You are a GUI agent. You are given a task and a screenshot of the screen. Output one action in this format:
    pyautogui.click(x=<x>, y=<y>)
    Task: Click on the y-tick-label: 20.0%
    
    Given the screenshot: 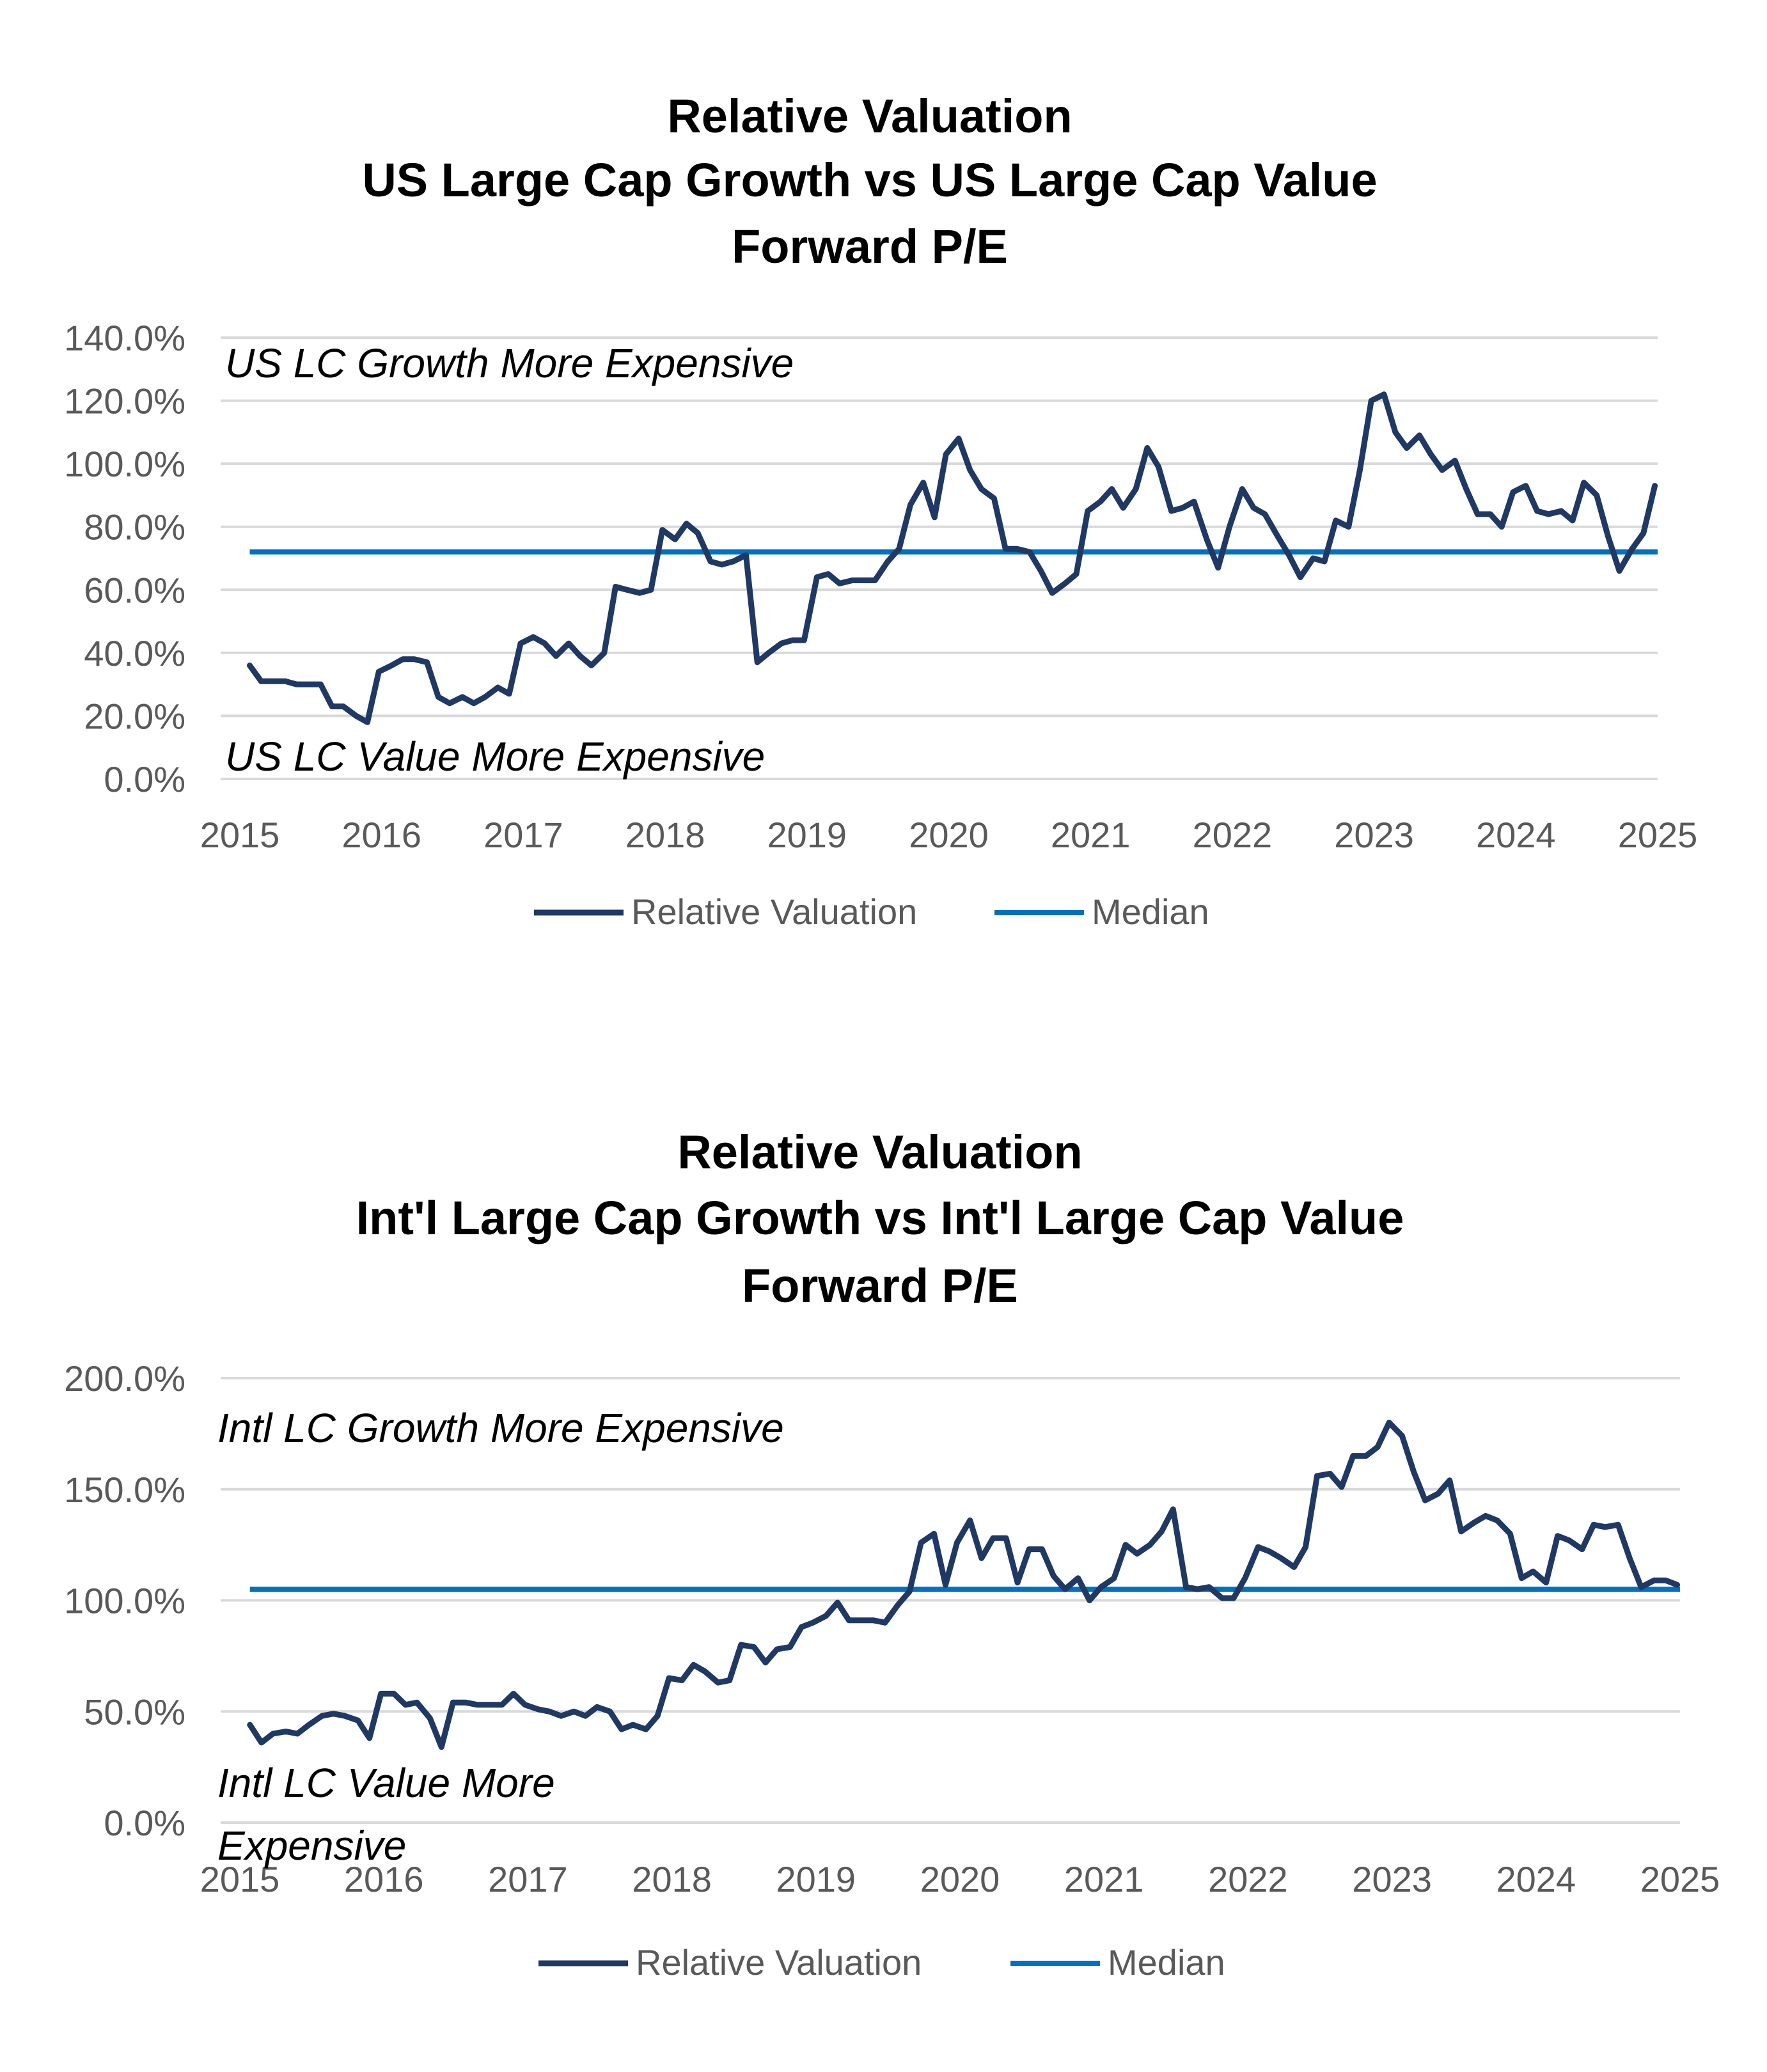 What is the action you would take?
    pyautogui.click(x=134, y=716)
    